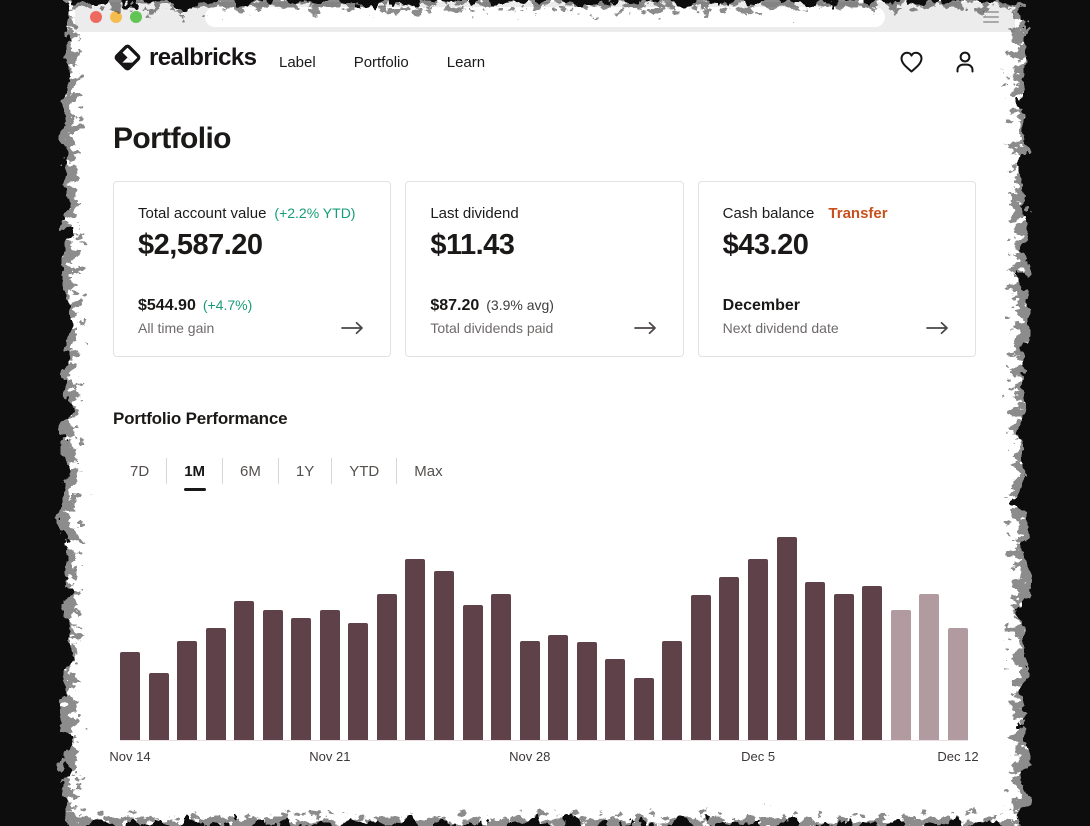 The height and width of the screenshot is (826, 1090). What do you see at coordinates (130, 756) in the screenshot?
I see `x-axis-tick: Nov 14` at bounding box center [130, 756].